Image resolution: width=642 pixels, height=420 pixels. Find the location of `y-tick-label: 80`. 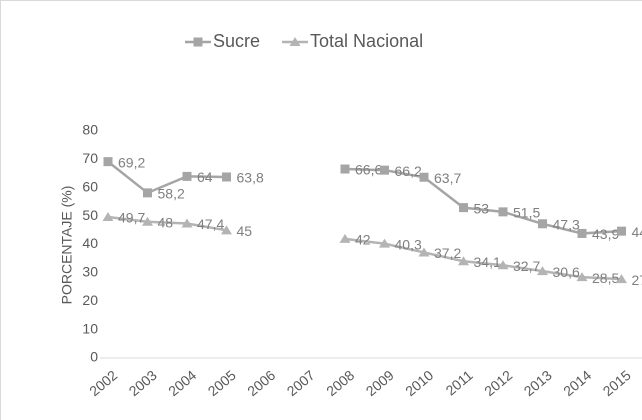

y-tick-label: 80 is located at coordinates (90, 130).